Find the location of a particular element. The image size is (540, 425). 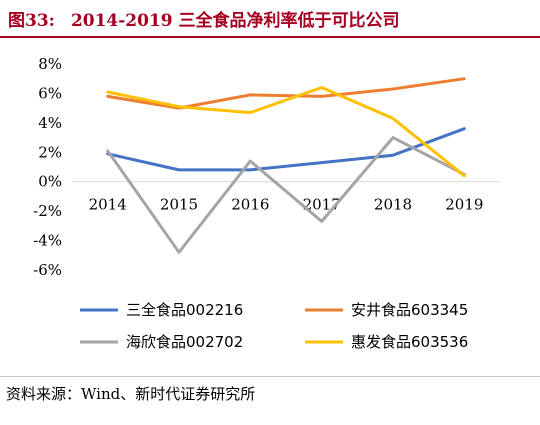

figure-header: 图33: 2014-2019 三全食品净利率低于可比公司 is located at coordinates (270, 19).